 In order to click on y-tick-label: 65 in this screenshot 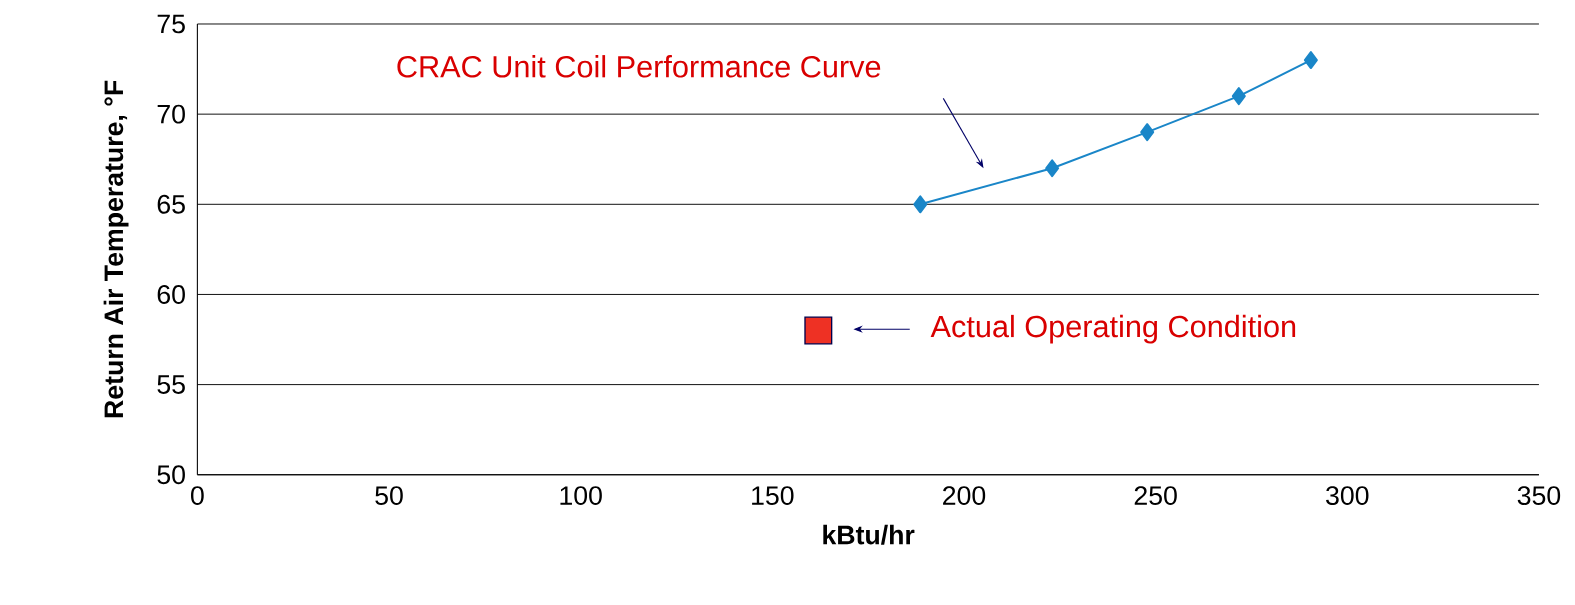, I will do `click(171, 204)`.